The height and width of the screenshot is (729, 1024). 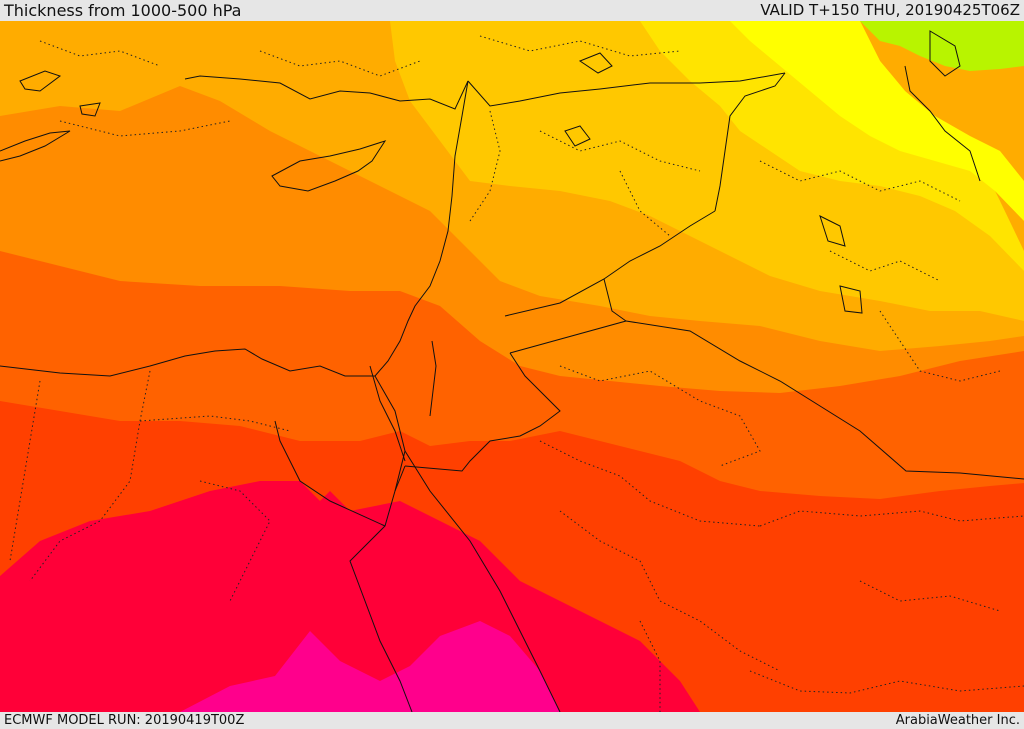 I want to click on model-run-label: ECMWF MODEL RUN: 20190419T00Z, so click(x=124, y=720).